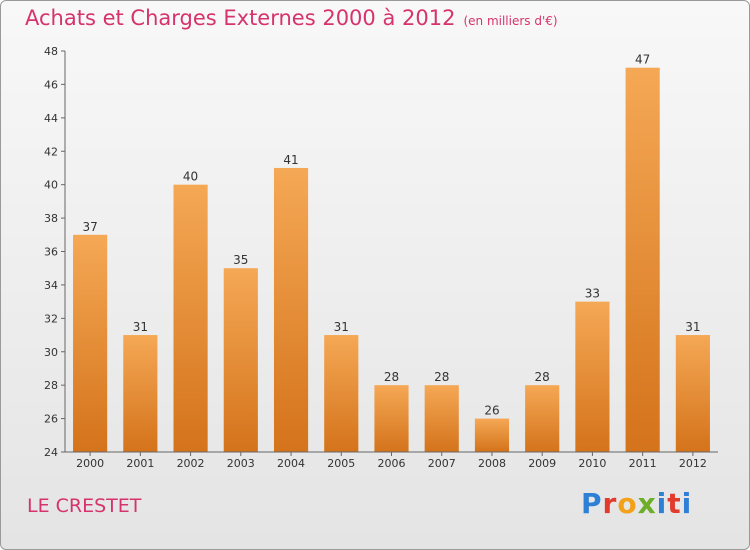  I want to click on bar-value-label: 40, so click(190, 177).